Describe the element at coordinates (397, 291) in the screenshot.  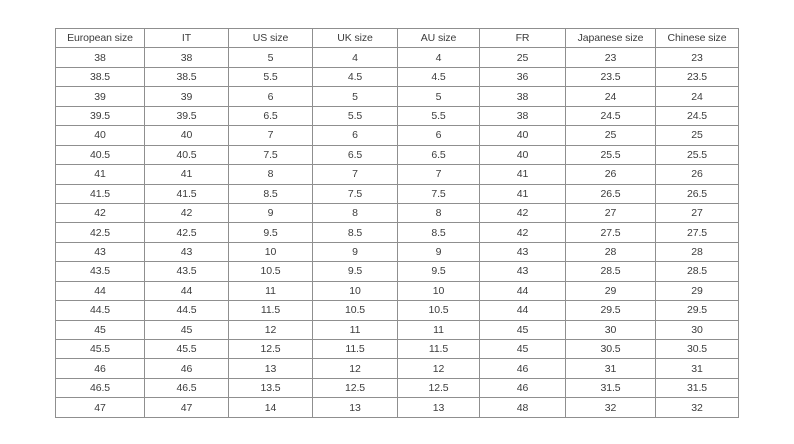
I see `table-row: 44 44 11 10 10 44 29 29` at that location.